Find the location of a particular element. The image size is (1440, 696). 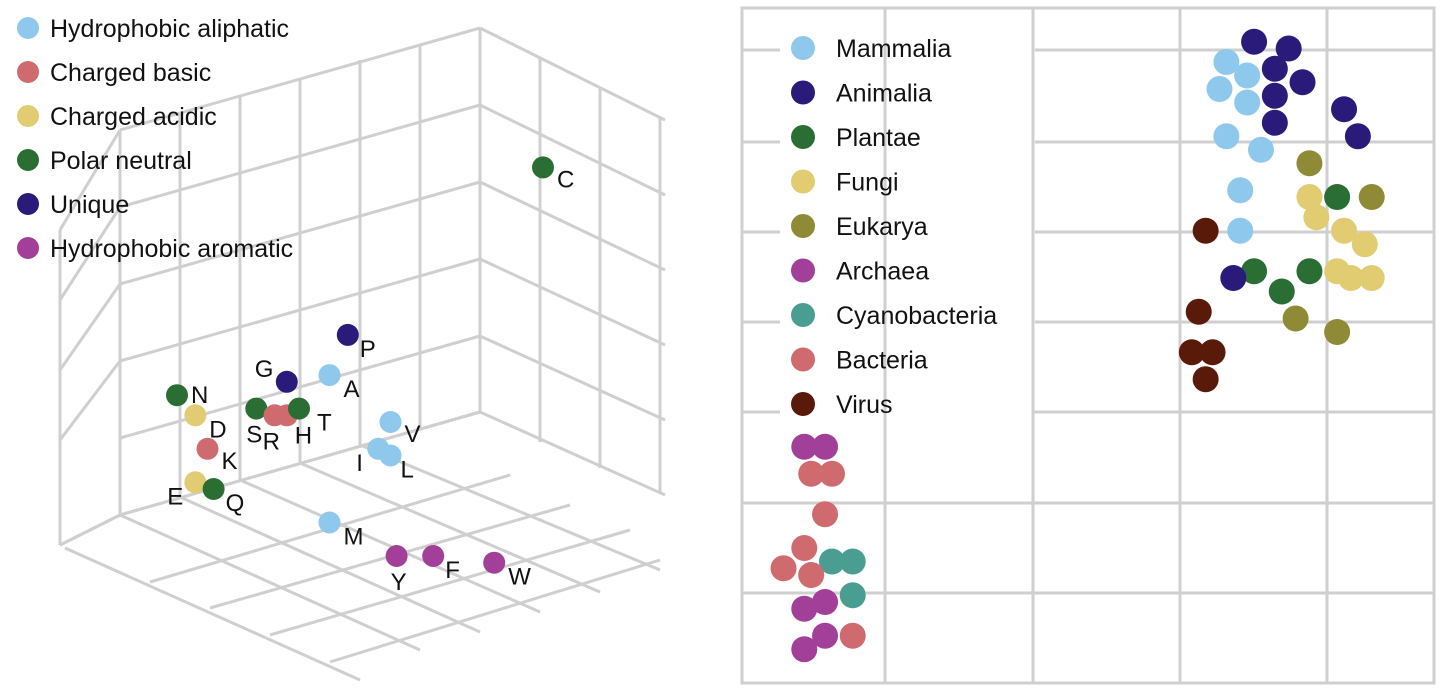

legend-label: Hydrophobic aliphatic is located at coordinates (169, 29).